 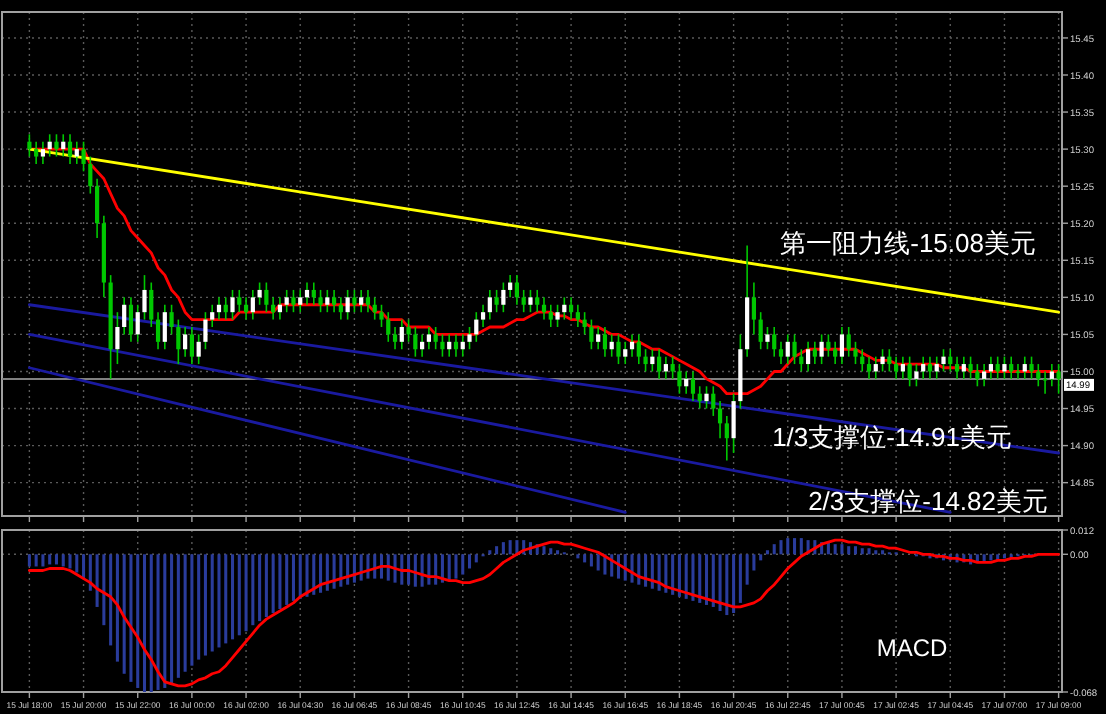 I want to click on annotation: MACD, so click(x=912, y=648).